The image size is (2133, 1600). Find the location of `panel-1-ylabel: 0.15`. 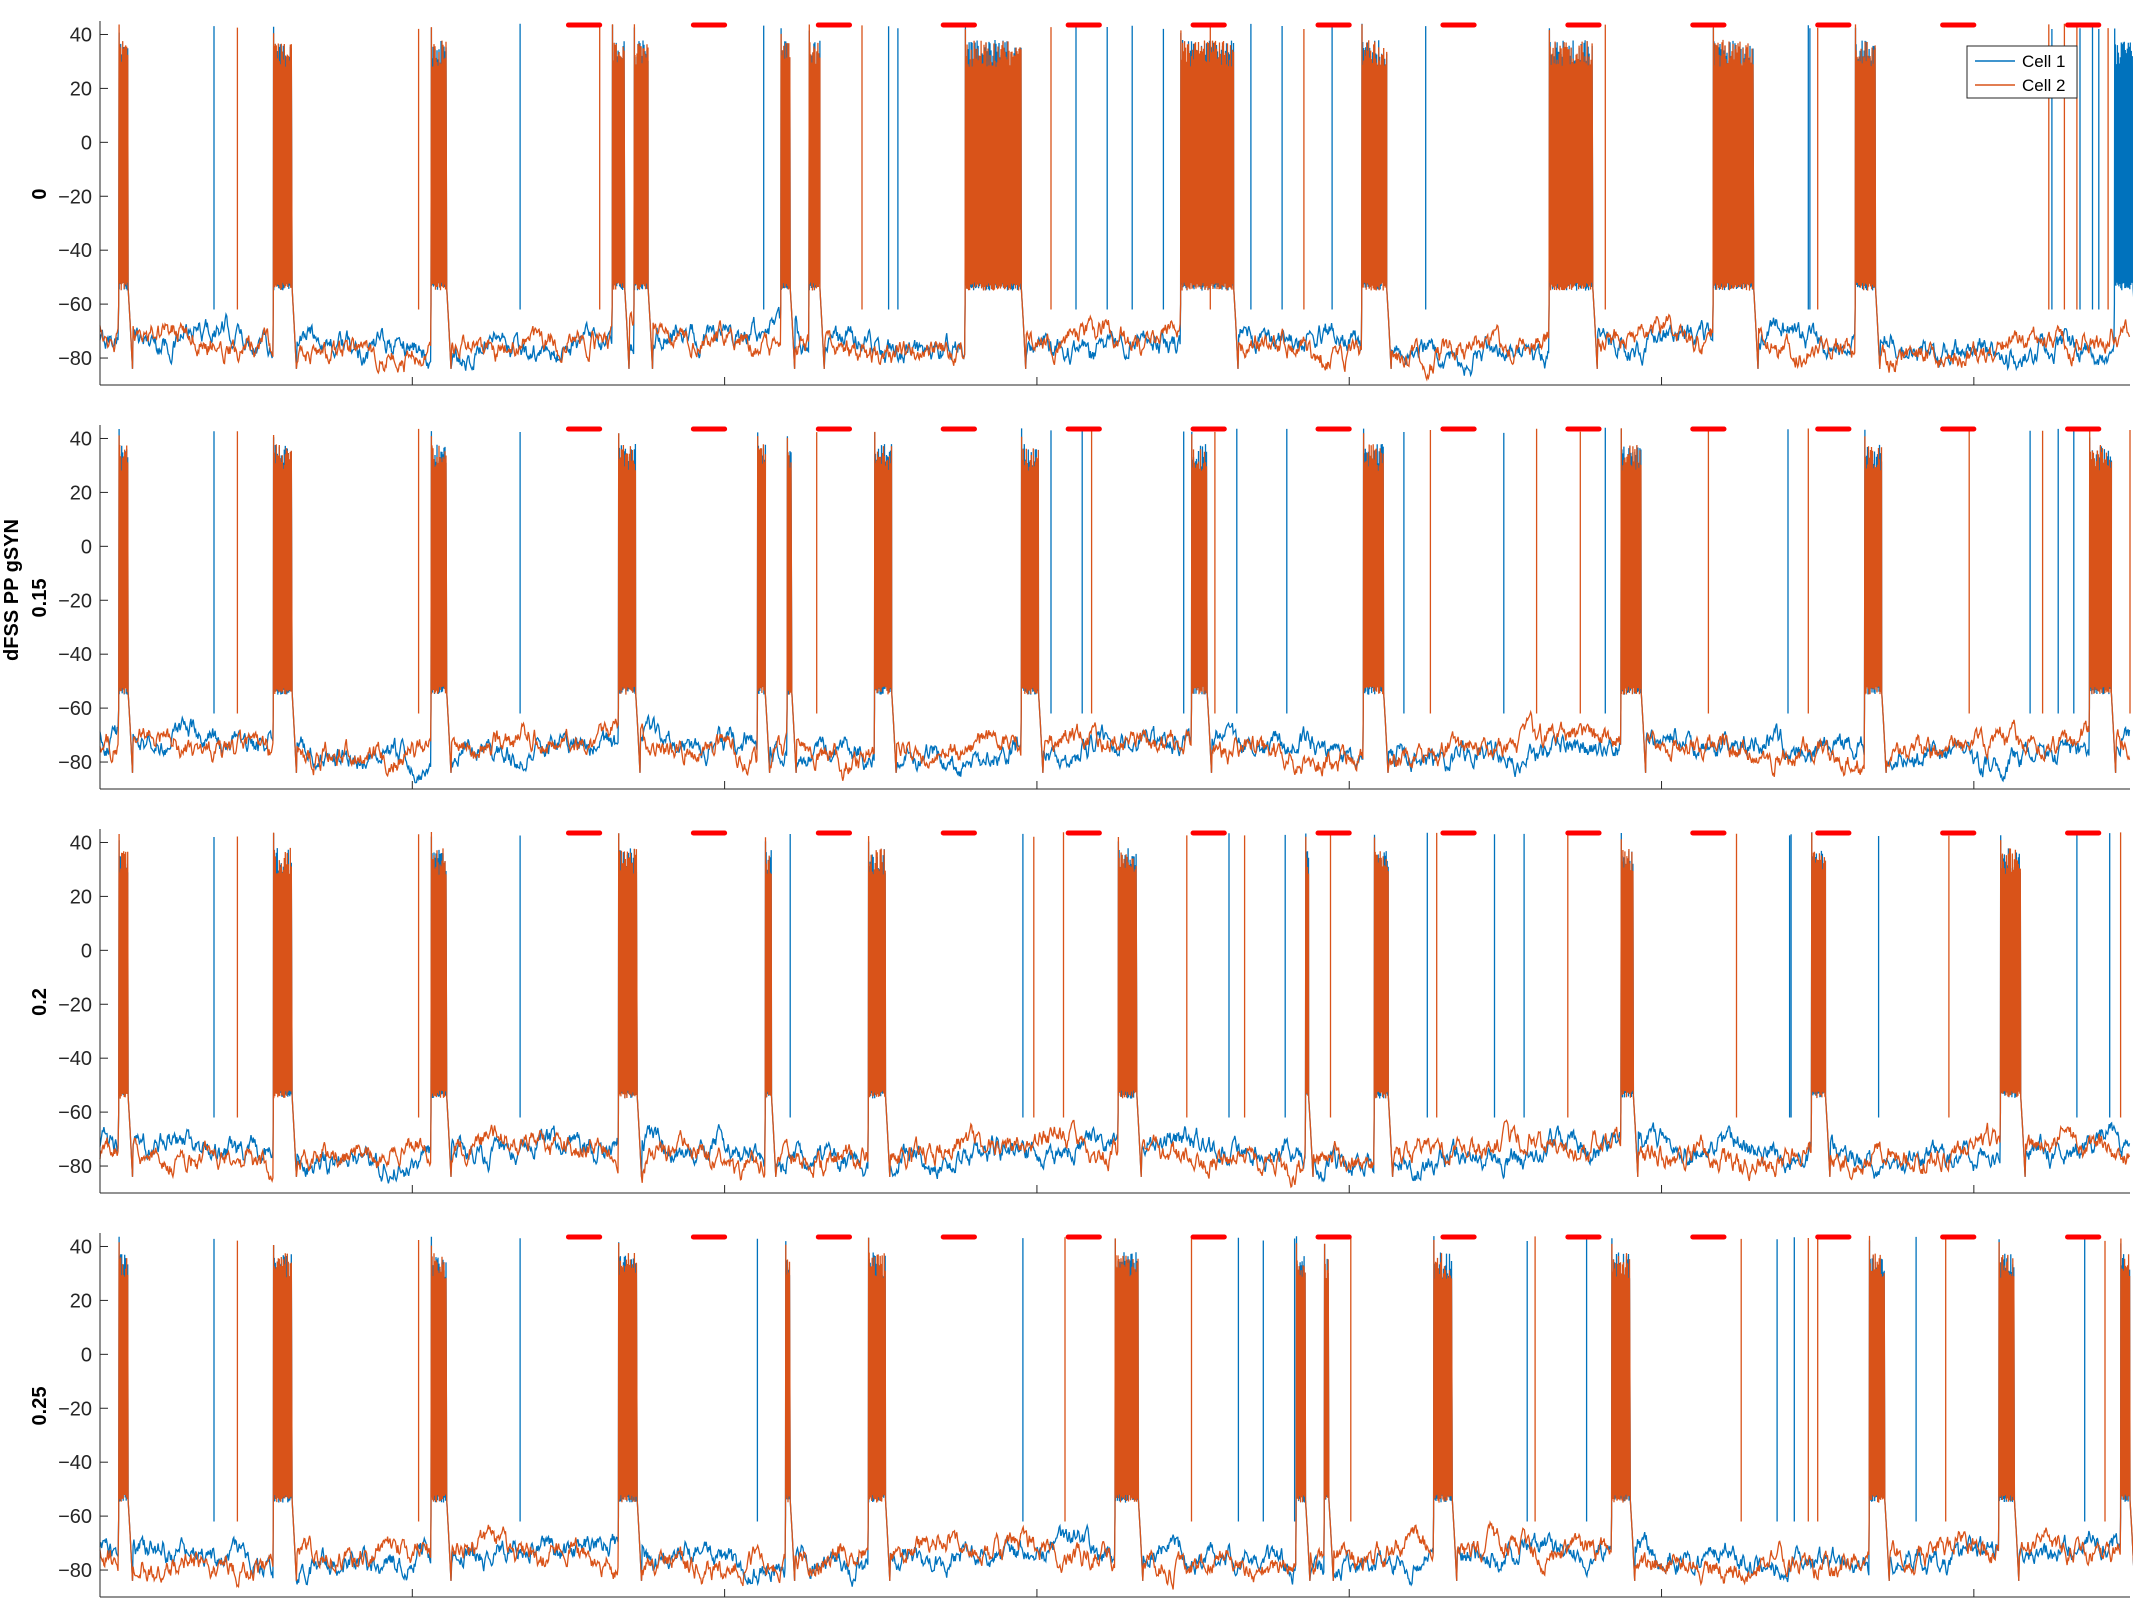

panel-1-ylabel: 0.15 is located at coordinates (40, 598).